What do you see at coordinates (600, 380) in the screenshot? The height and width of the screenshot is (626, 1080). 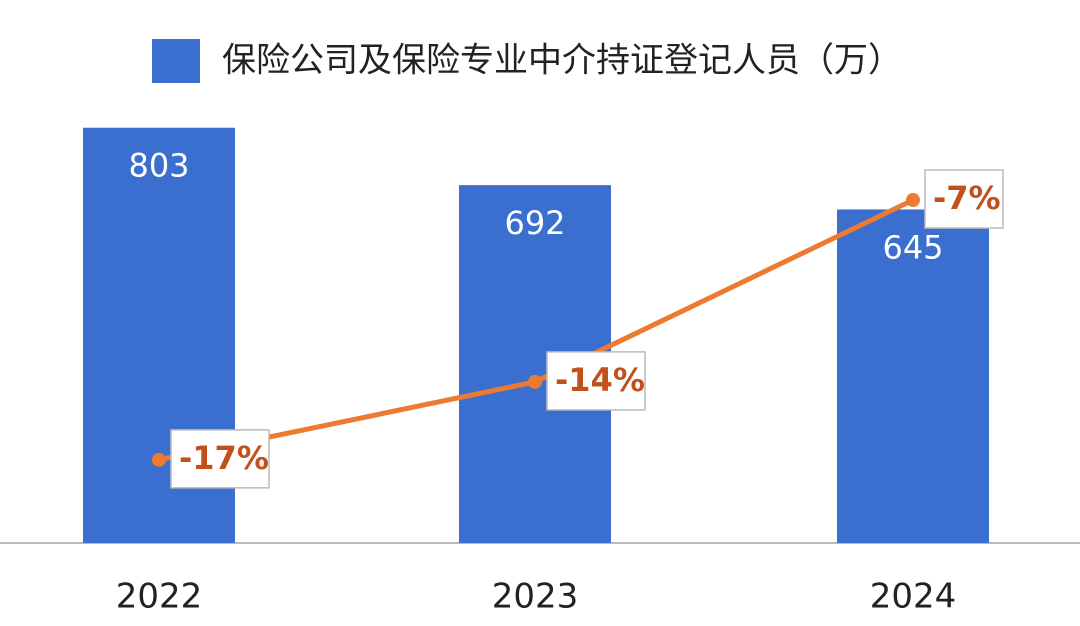 I see `data-label: -14%` at bounding box center [600, 380].